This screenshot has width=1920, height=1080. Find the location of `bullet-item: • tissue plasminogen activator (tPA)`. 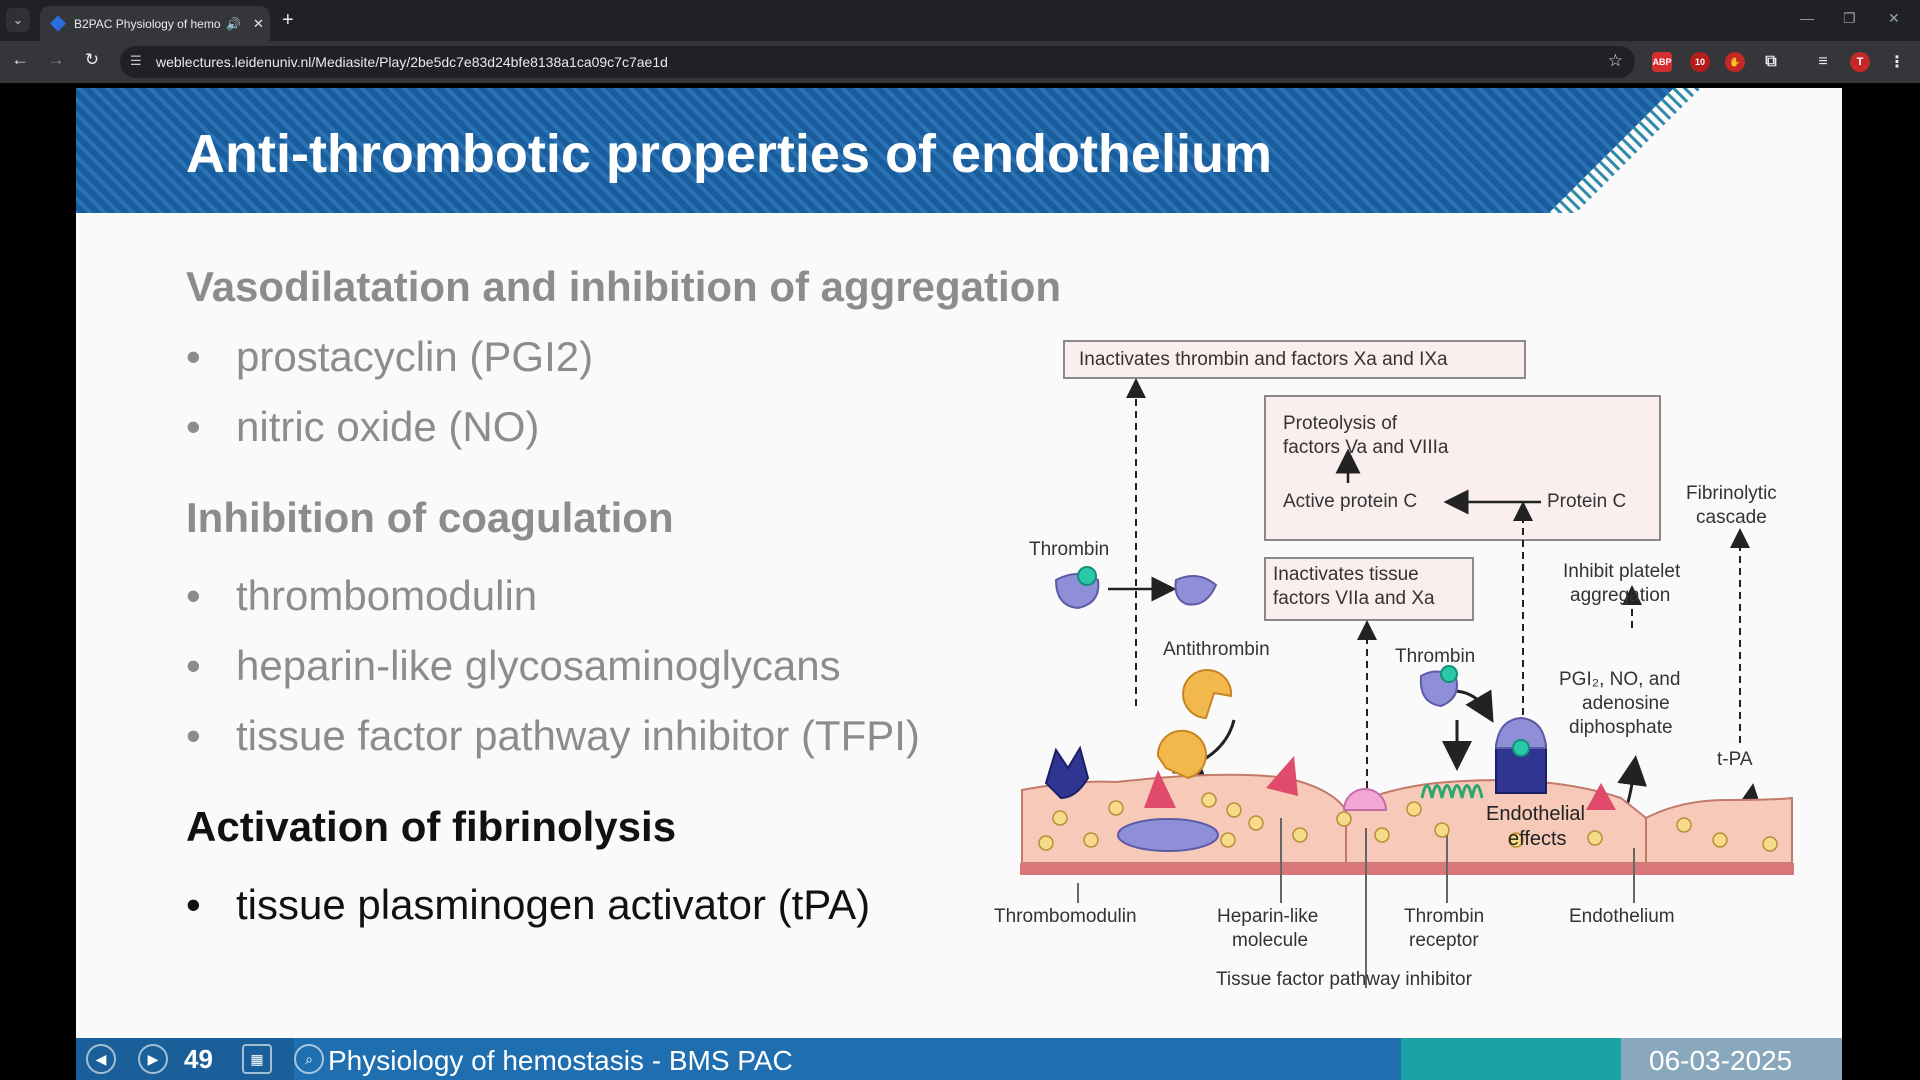

bullet-item: • tissue plasminogen activator (tPA) is located at coordinates (528, 905).